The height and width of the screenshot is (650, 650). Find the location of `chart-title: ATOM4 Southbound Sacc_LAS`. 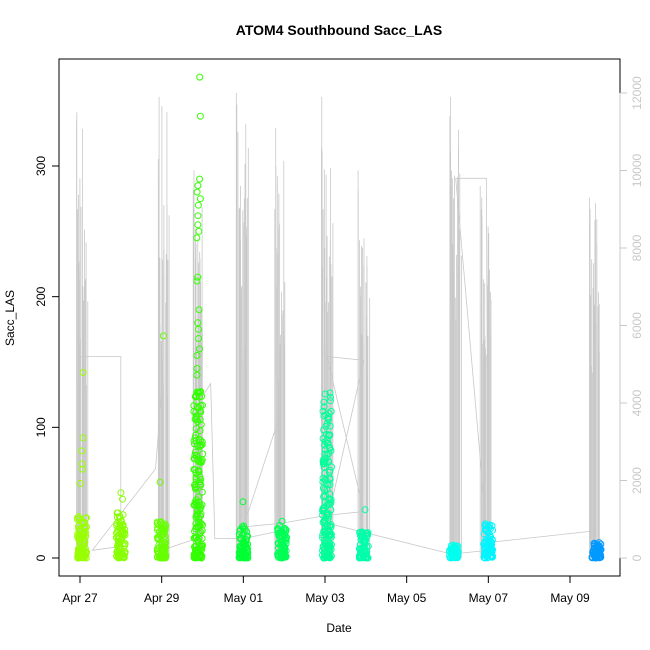

chart-title: ATOM4 Southbound Sacc_LAS is located at coordinates (339, 30).